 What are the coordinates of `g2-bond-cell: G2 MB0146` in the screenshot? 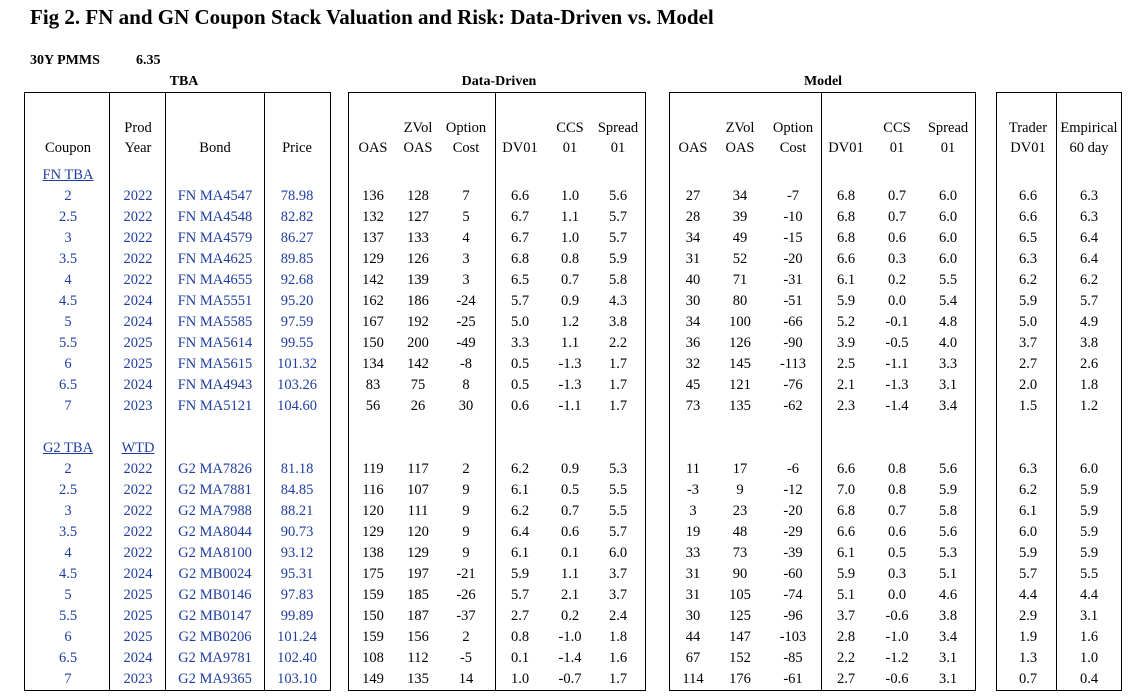 It's located at (215, 595).